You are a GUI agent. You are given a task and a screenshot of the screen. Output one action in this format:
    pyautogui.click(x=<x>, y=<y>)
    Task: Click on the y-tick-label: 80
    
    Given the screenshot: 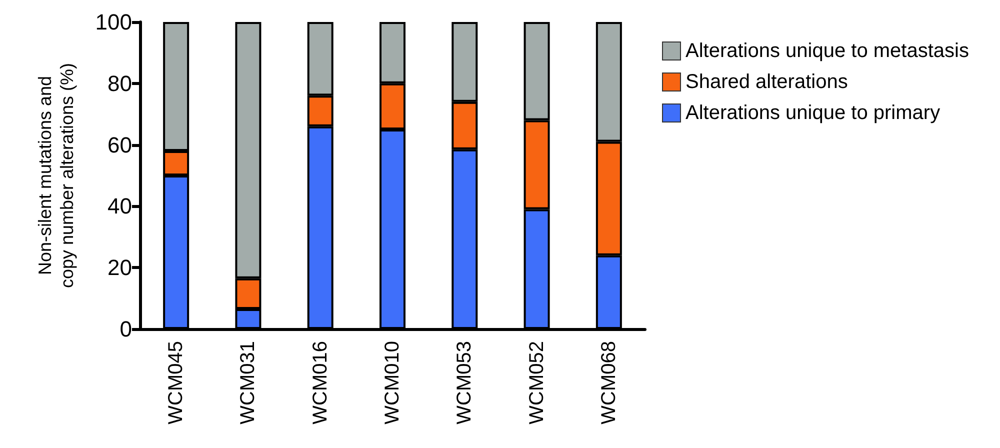 What is the action you would take?
    pyautogui.click(x=120, y=83)
    